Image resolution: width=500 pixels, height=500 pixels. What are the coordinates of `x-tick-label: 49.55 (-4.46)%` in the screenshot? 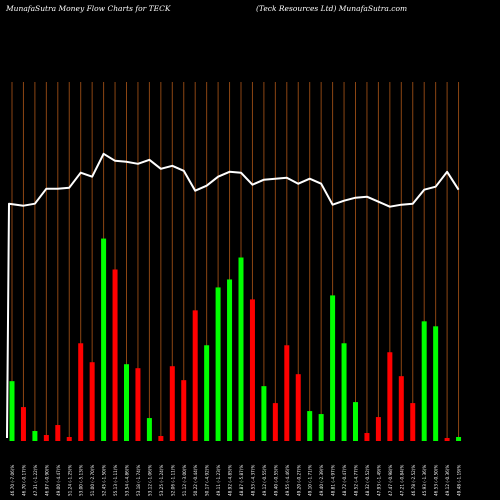 It's located at (287, 480).